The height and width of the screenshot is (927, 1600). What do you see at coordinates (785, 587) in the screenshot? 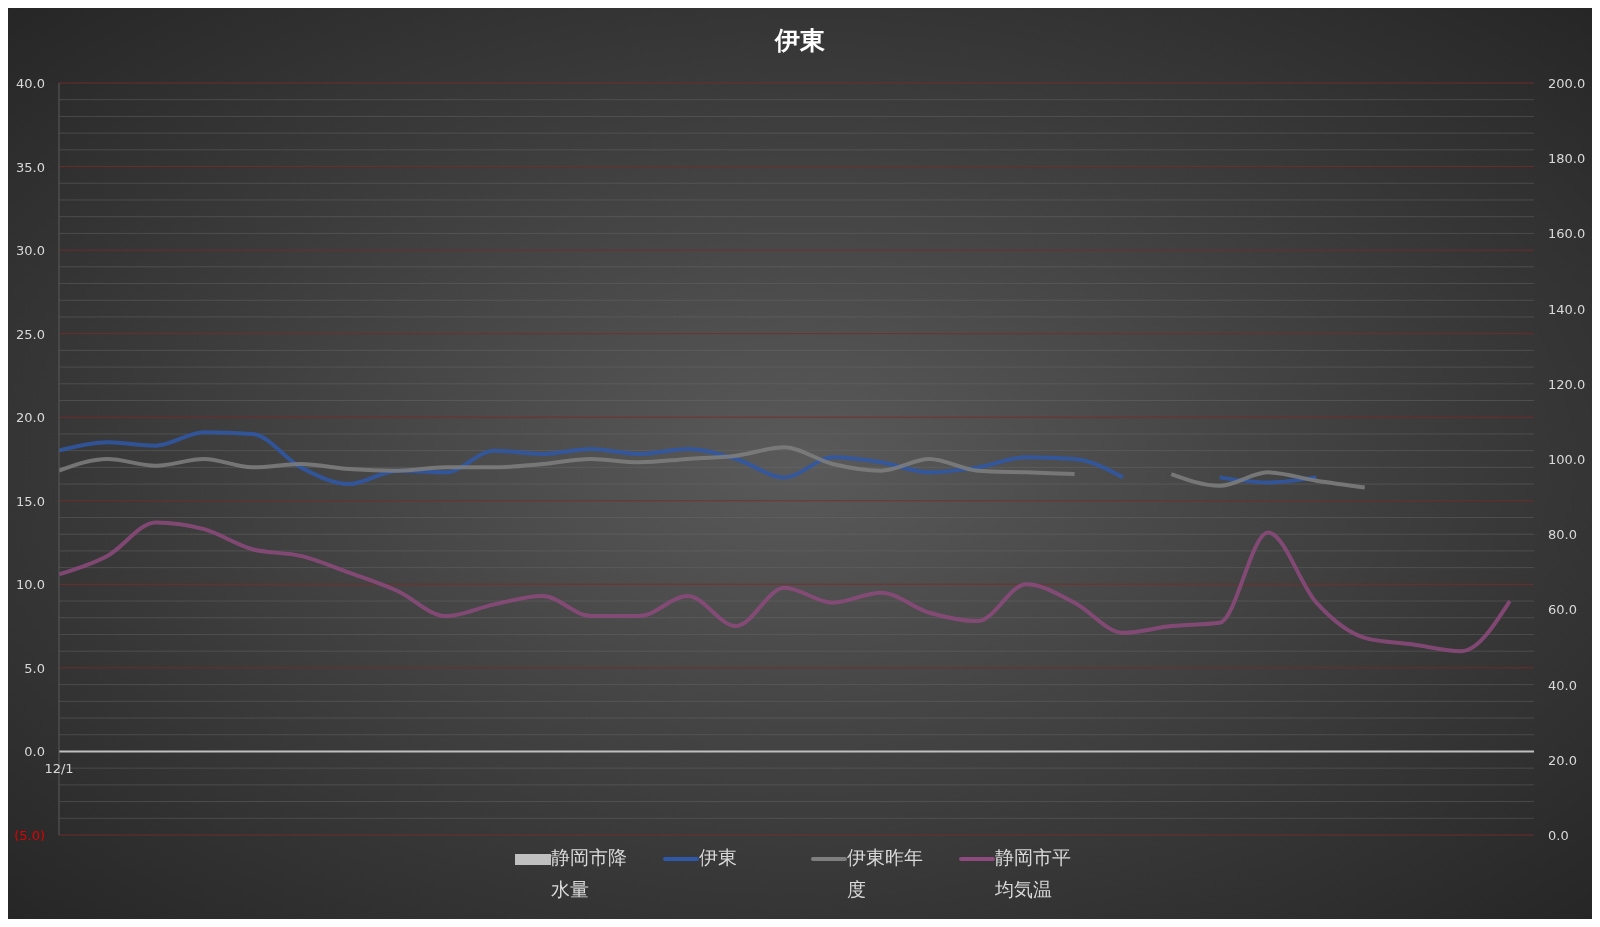
I see `line-series` at bounding box center [785, 587].